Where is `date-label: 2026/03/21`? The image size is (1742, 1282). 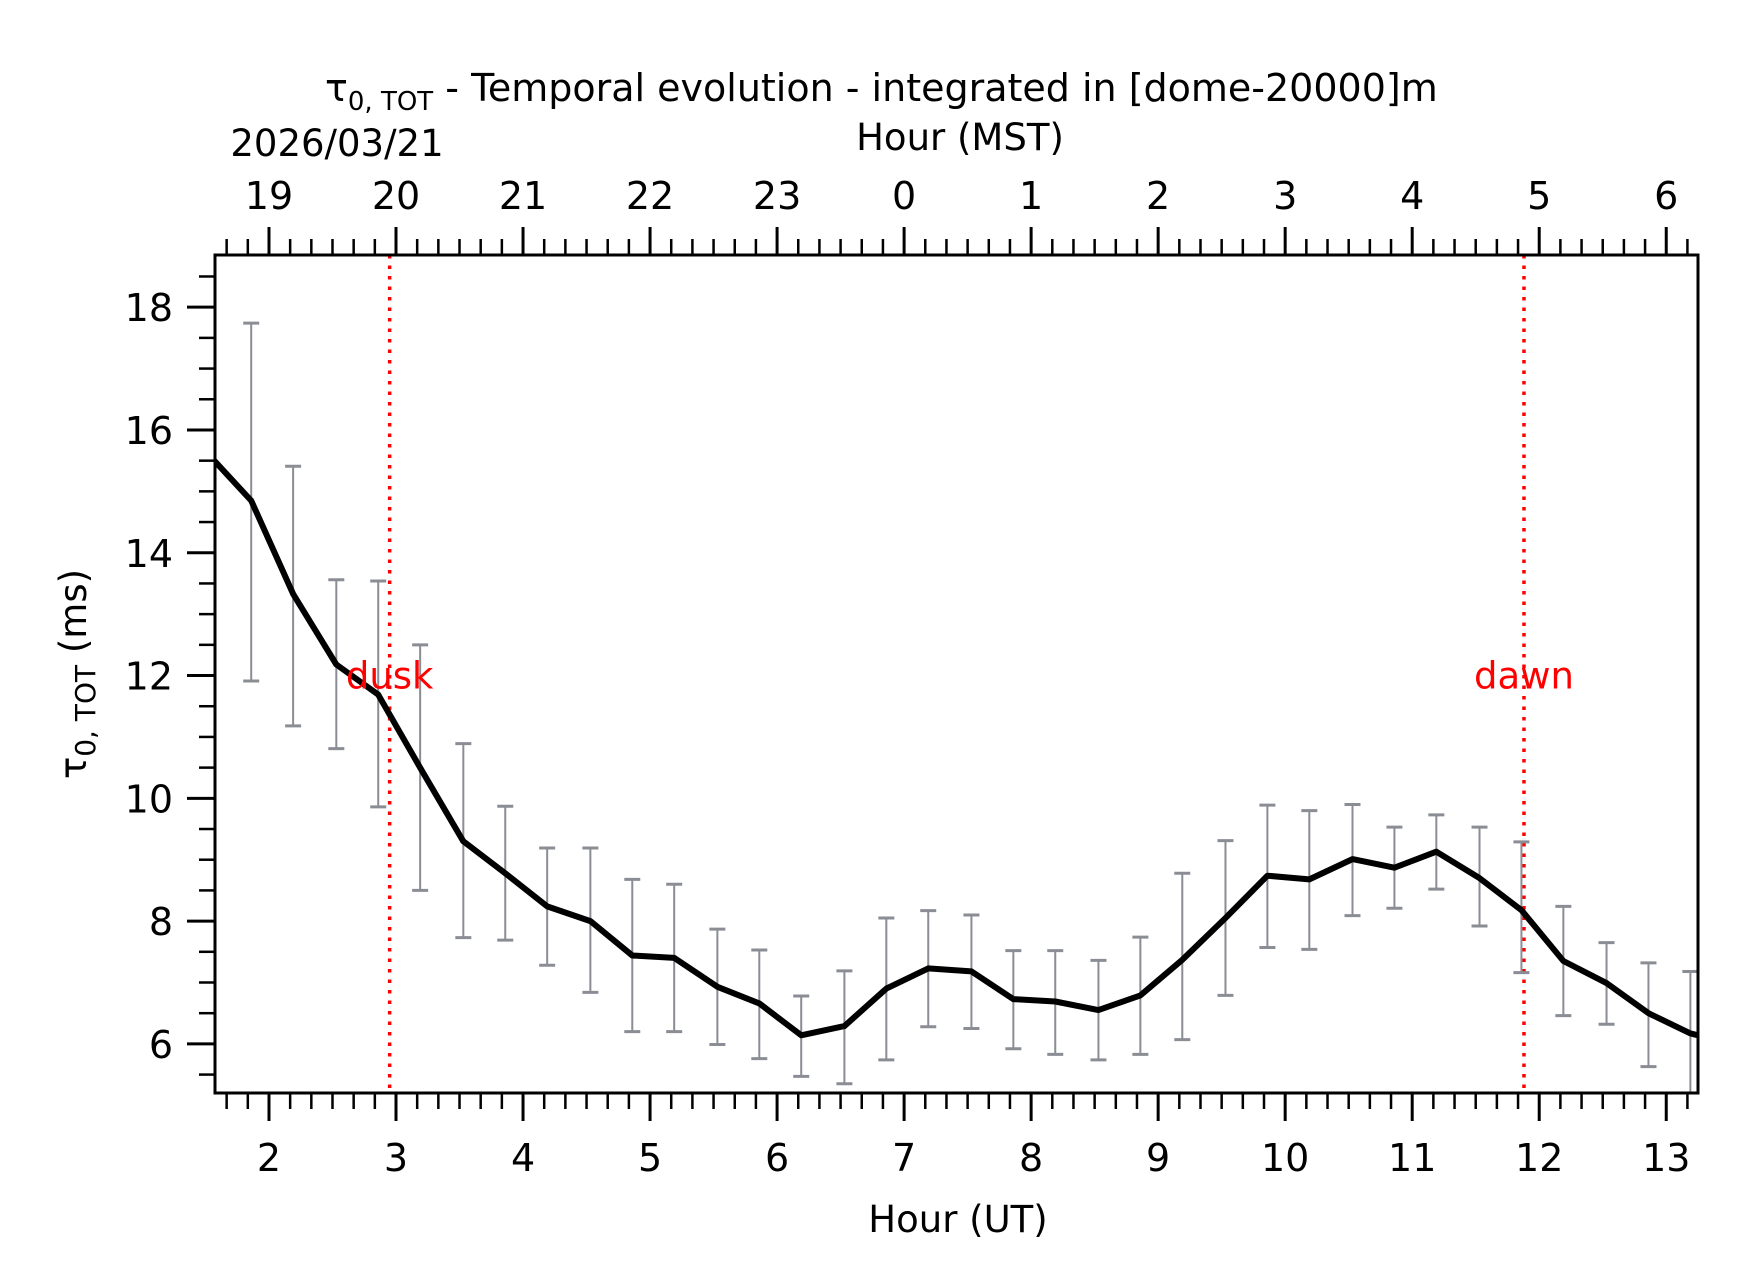 date-label: 2026/03/21 is located at coordinates (336, 143).